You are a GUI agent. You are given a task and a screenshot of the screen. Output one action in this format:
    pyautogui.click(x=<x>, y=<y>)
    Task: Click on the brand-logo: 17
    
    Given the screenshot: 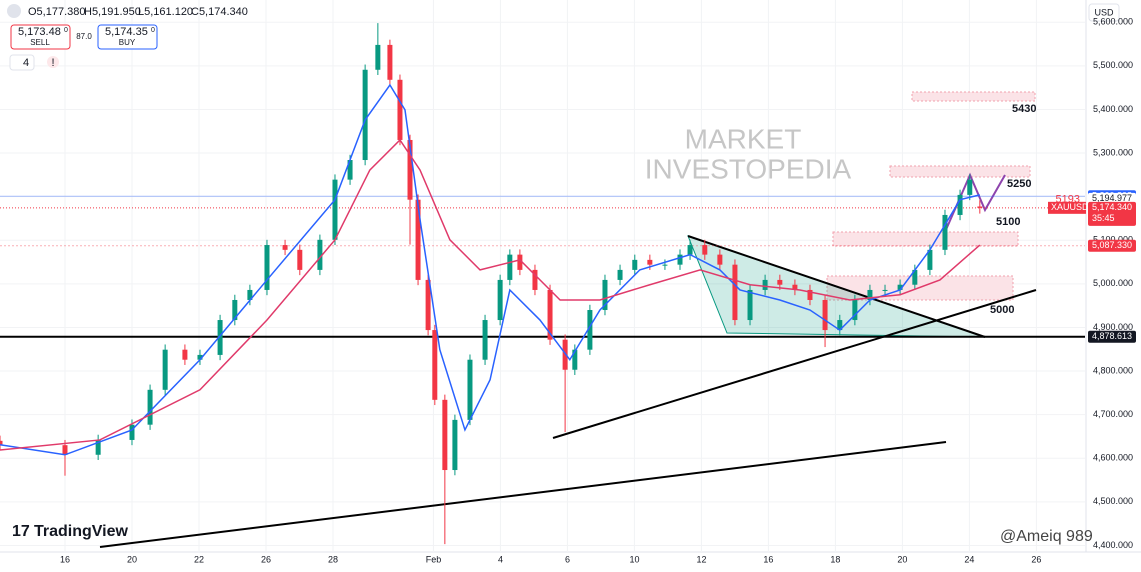 What is the action you would take?
    pyautogui.click(x=21, y=531)
    